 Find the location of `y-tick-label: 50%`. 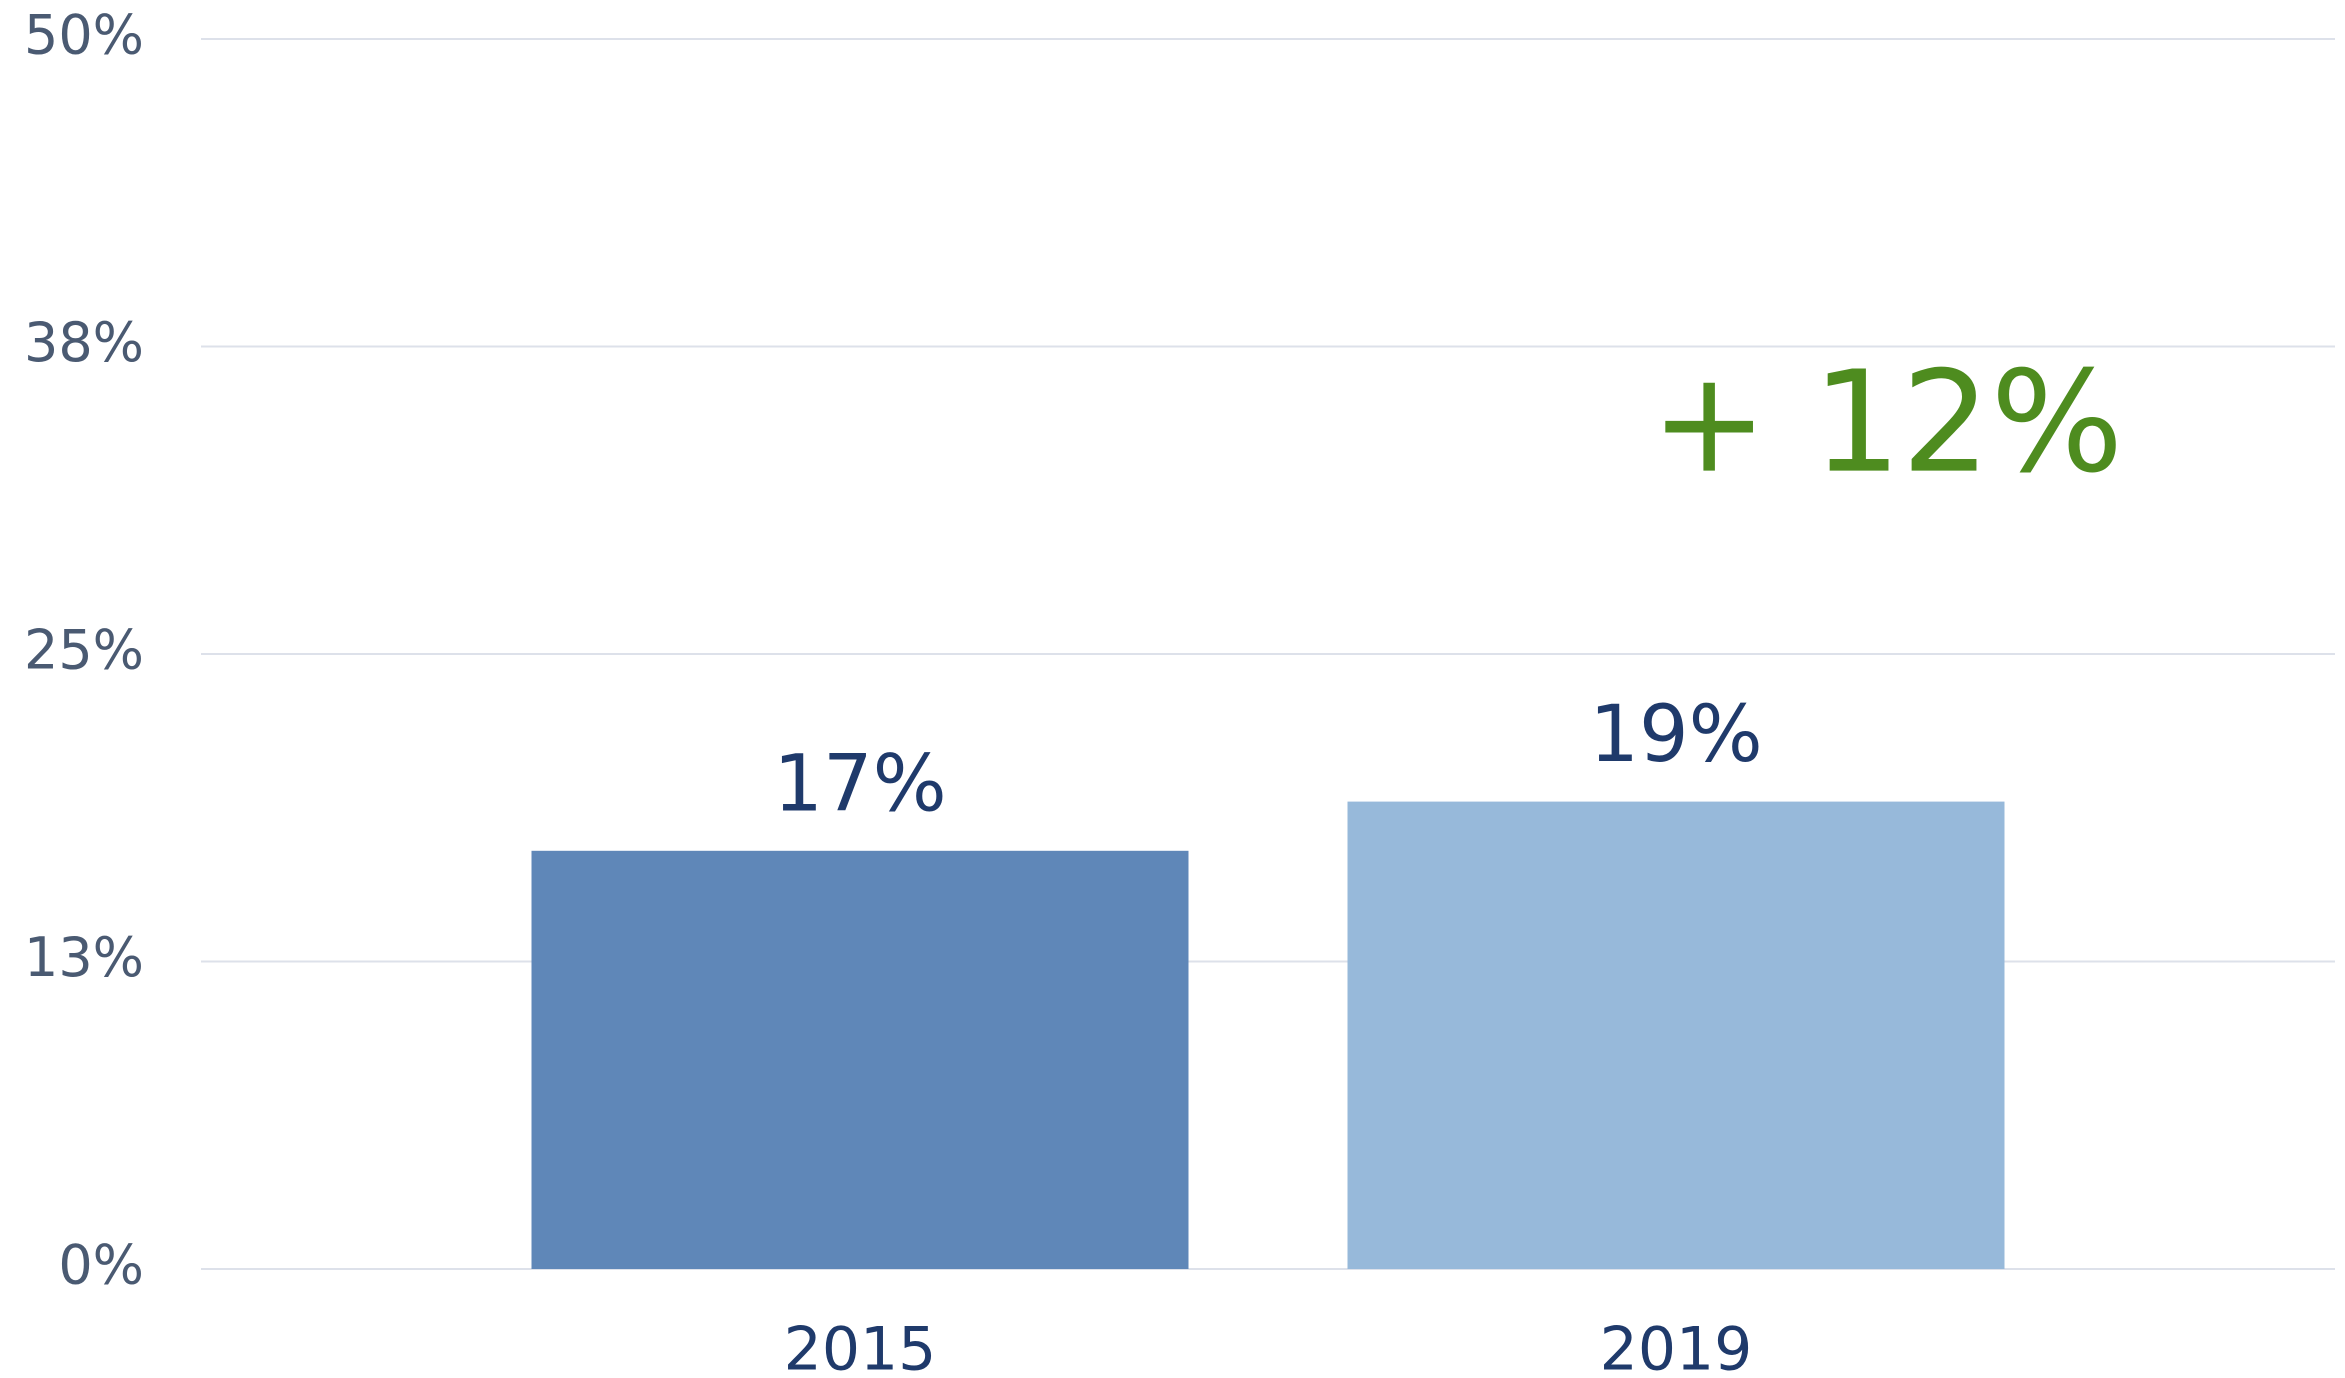

y-tick-label: 50% is located at coordinates (84, 35).